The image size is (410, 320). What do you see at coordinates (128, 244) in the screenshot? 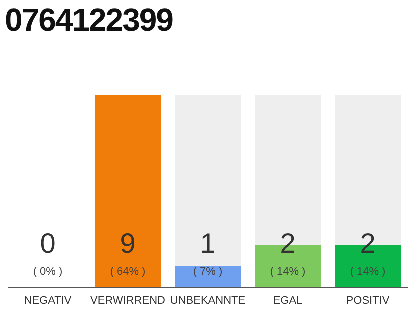
I see `data-label: 9` at bounding box center [128, 244].